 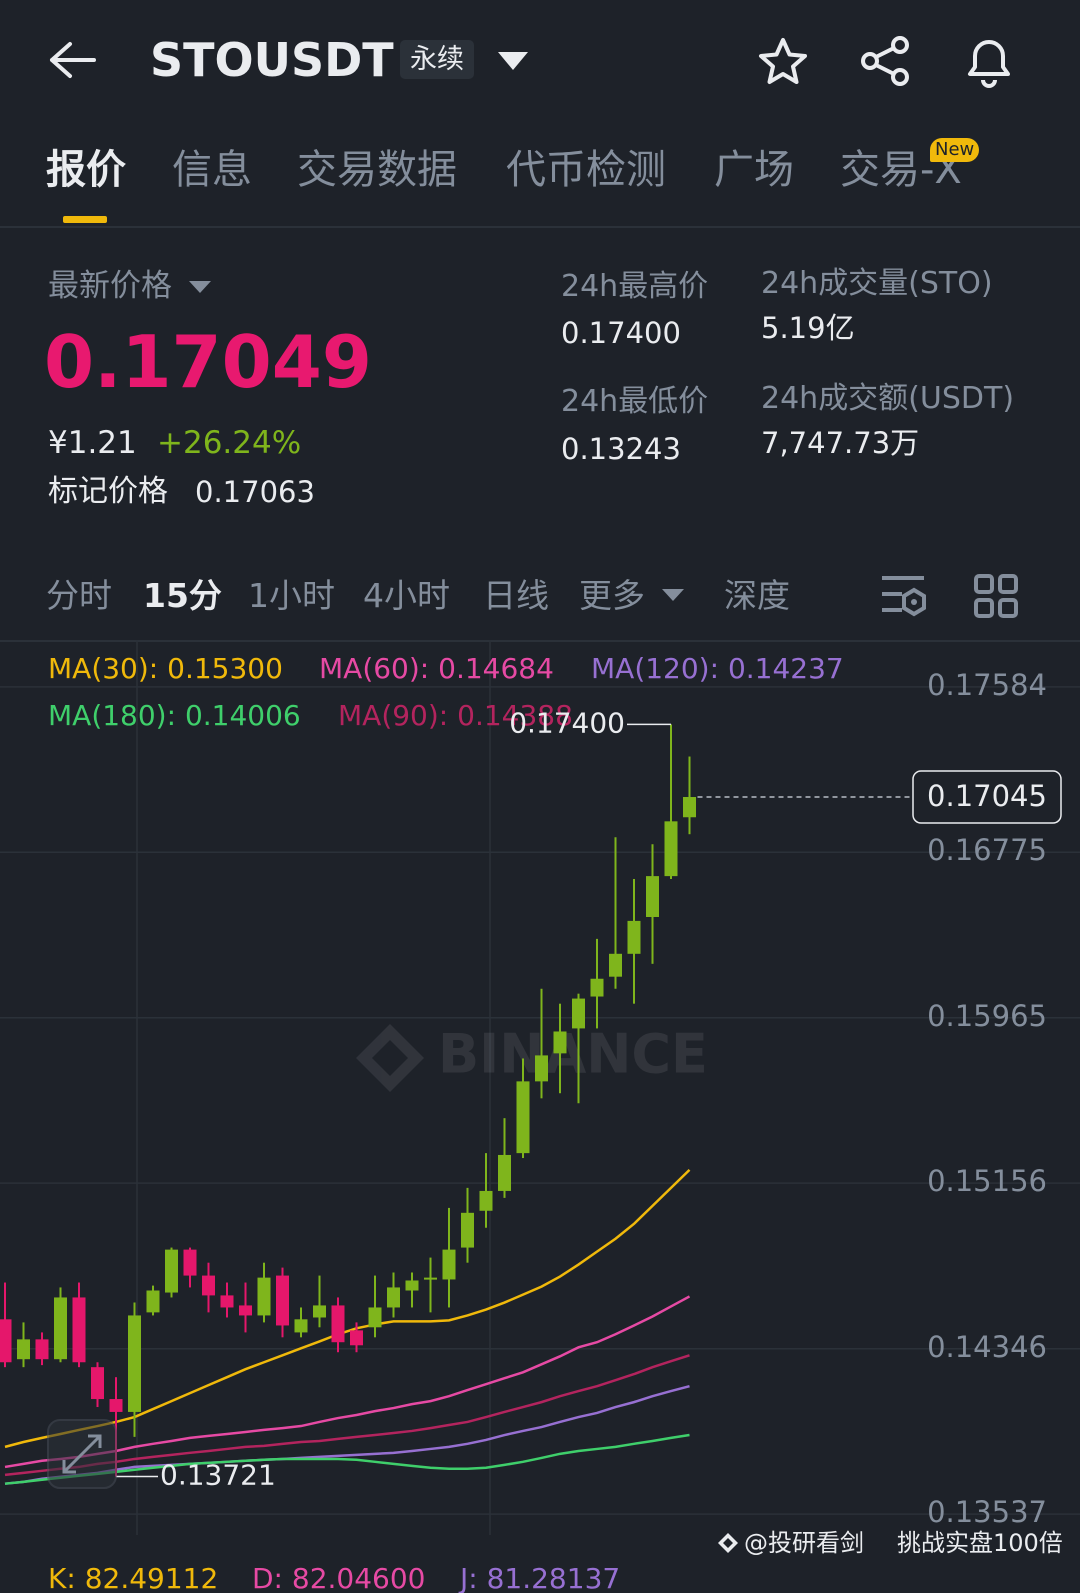 I want to click on watermark: BINANCE, so click(x=532, y=1057).